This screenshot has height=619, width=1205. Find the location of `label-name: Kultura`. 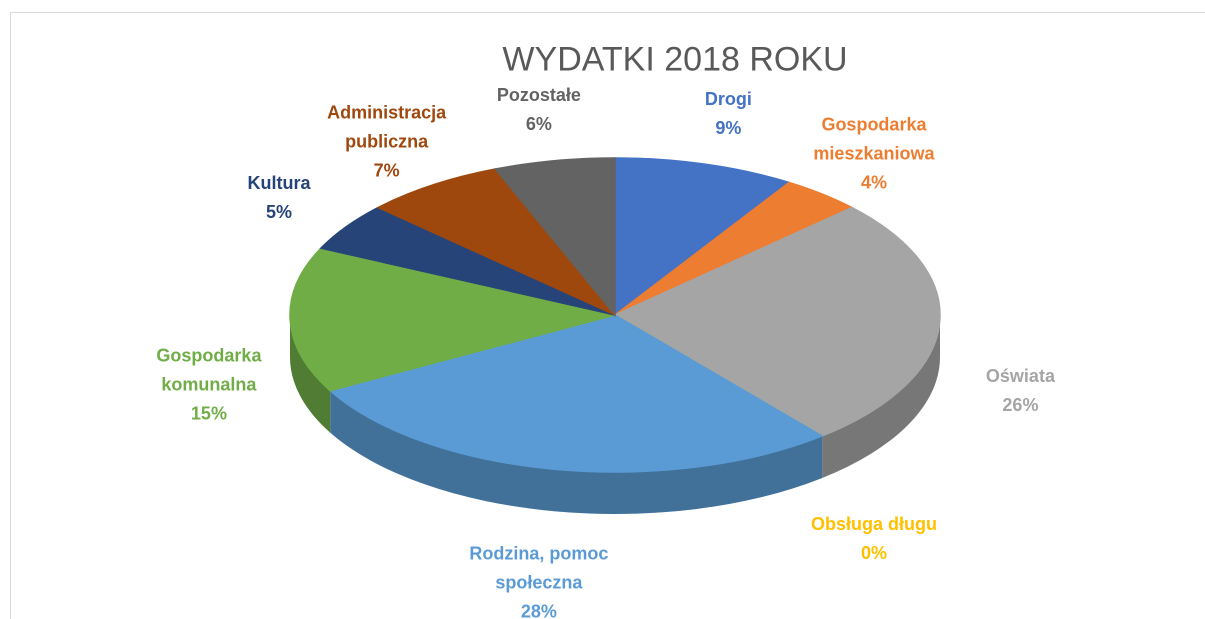

label-name: Kultura is located at coordinates (279, 182).